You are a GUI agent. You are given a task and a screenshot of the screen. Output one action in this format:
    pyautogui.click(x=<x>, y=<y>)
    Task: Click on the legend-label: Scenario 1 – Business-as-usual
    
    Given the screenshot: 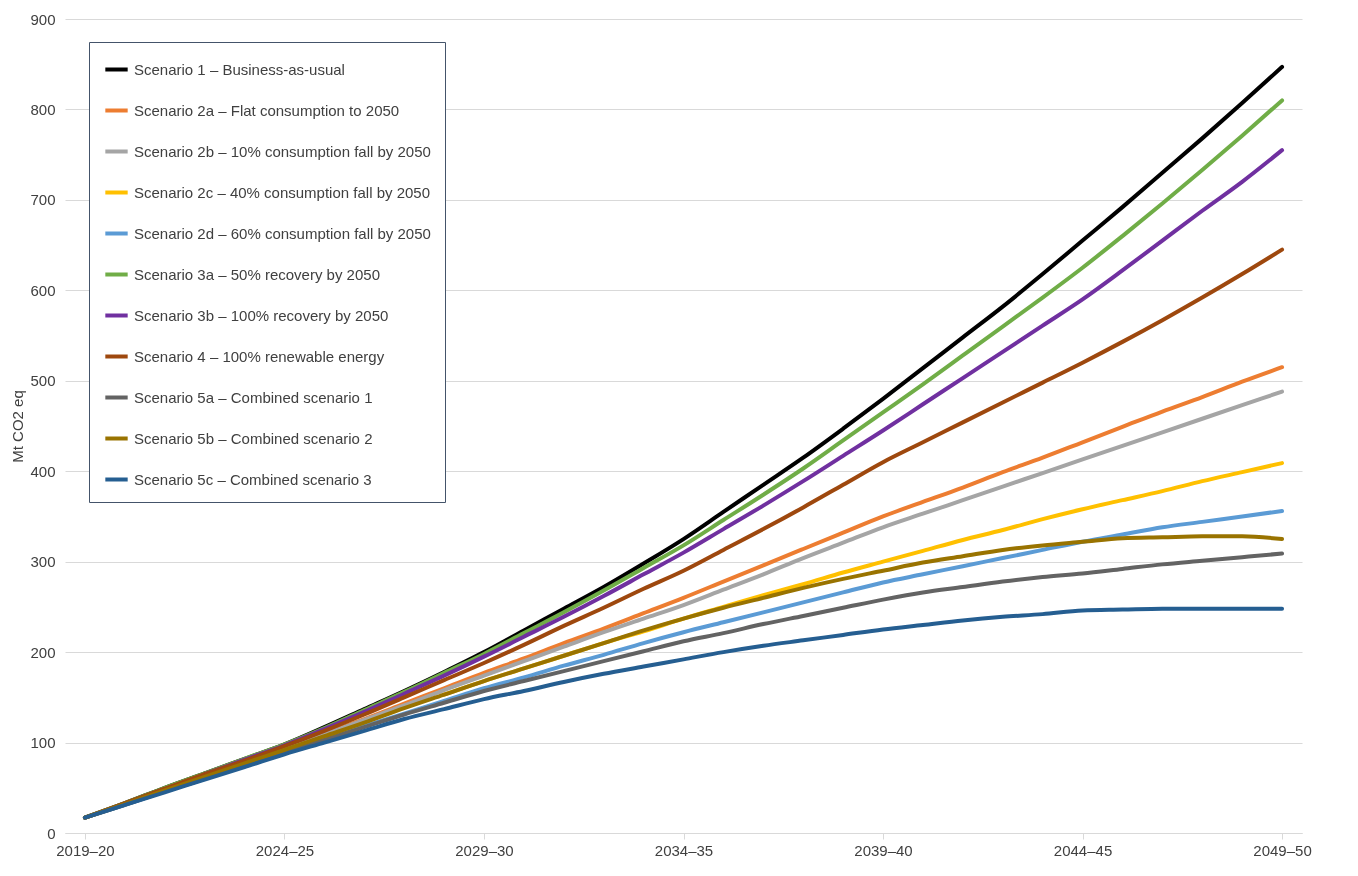 What is the action you would take?
    pyautogui.click(x=239, y=69)
    